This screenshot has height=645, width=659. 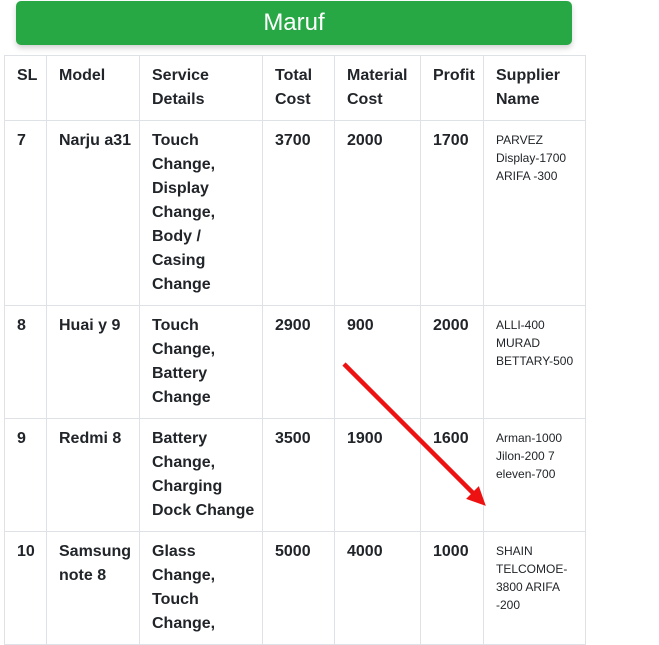 I want to click on column-header-profit: Profit, so click(x=452, y=88).